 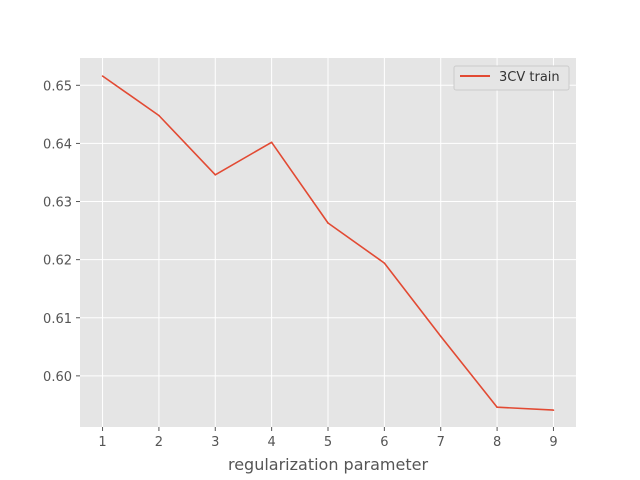 What do you see at coordinates (57, 261) in the screenshot?
I see `y-tick-label: 0.62` at bounding box center [57, 261].